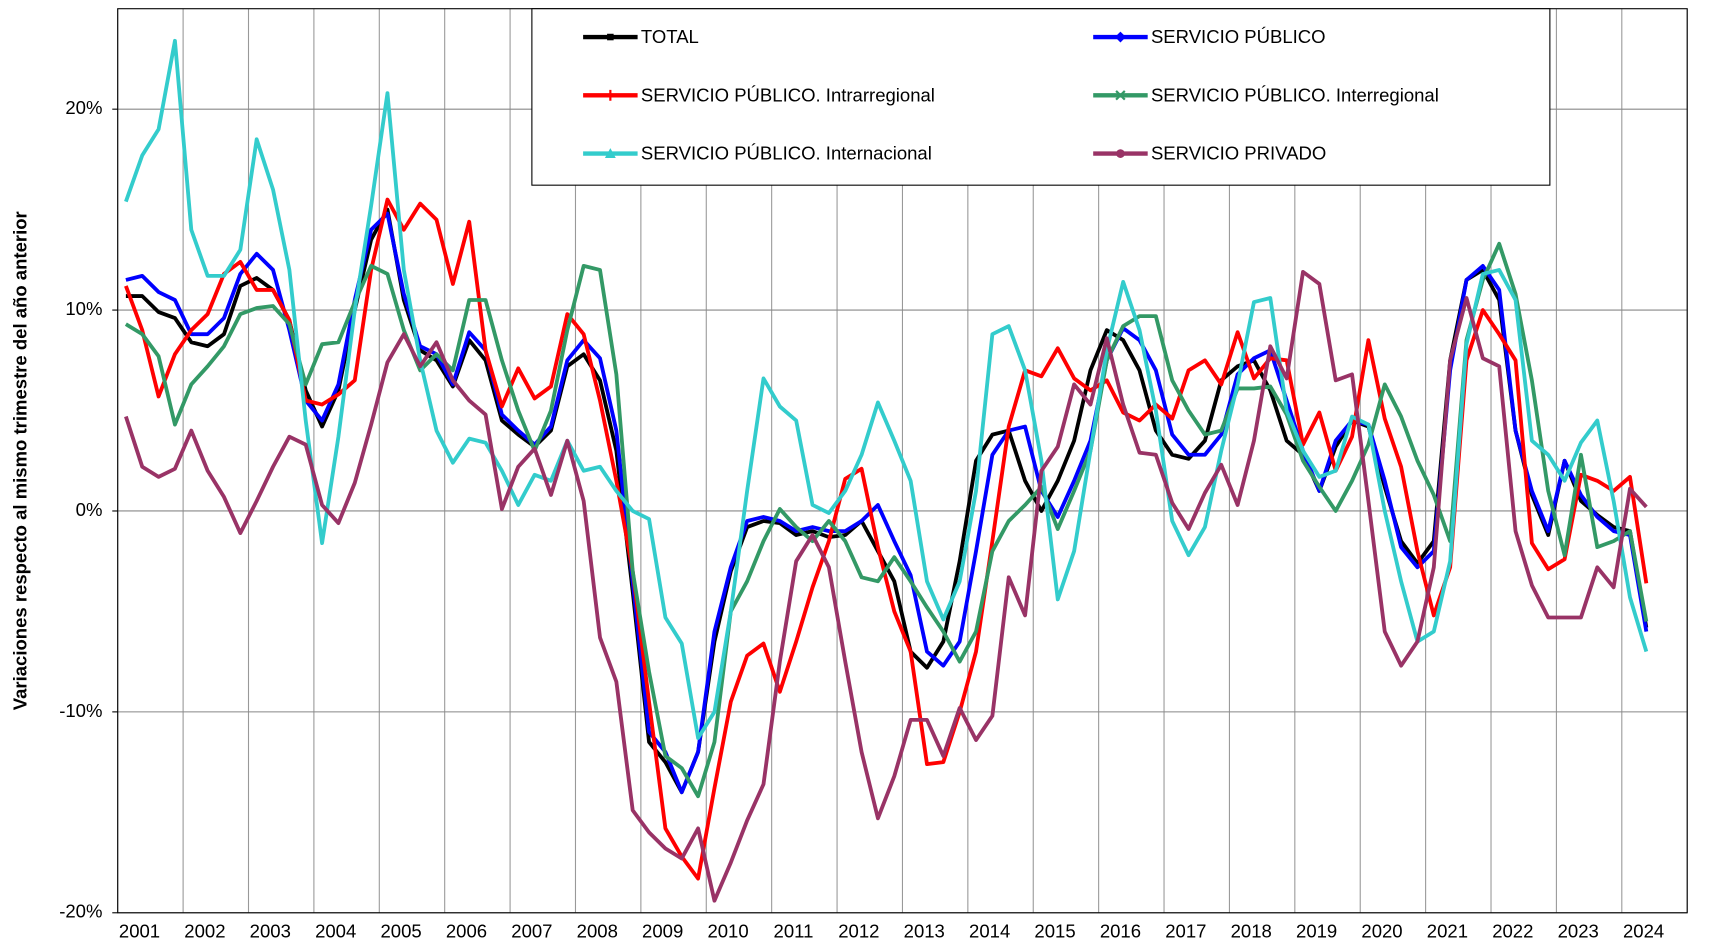 Image resolution: width=1709 pixels, height=952 pixels. I want to click on x-tick-label: 2016, so click(1120, 930).